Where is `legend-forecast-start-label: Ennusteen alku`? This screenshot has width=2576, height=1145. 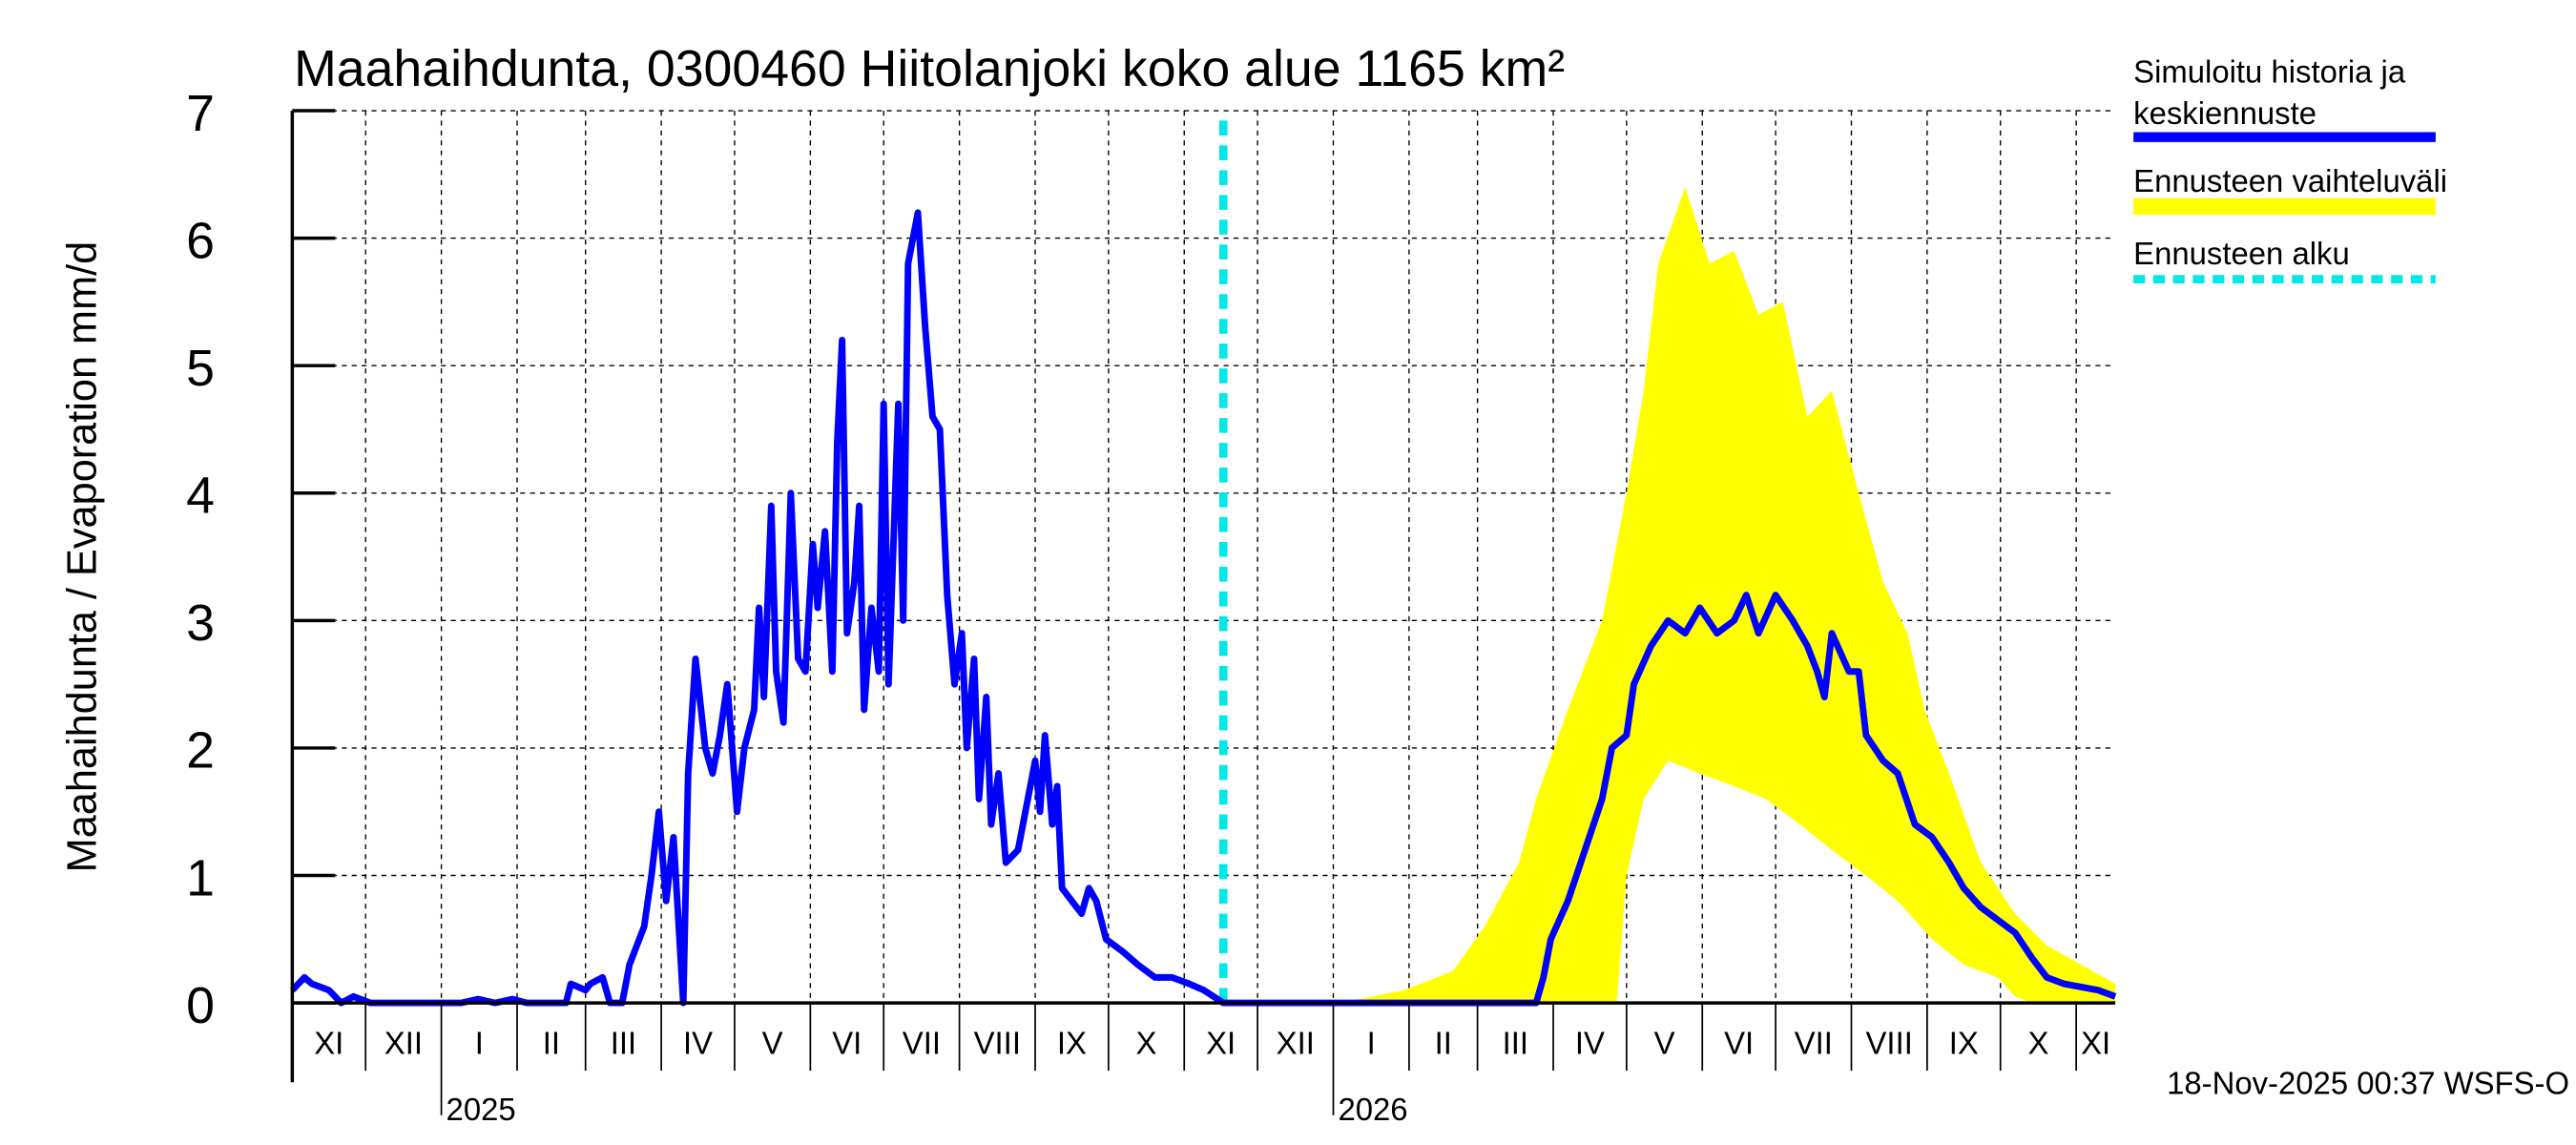 legend-forecast-start-label: Ennusteen alku is located at coordinates (2241, 254).